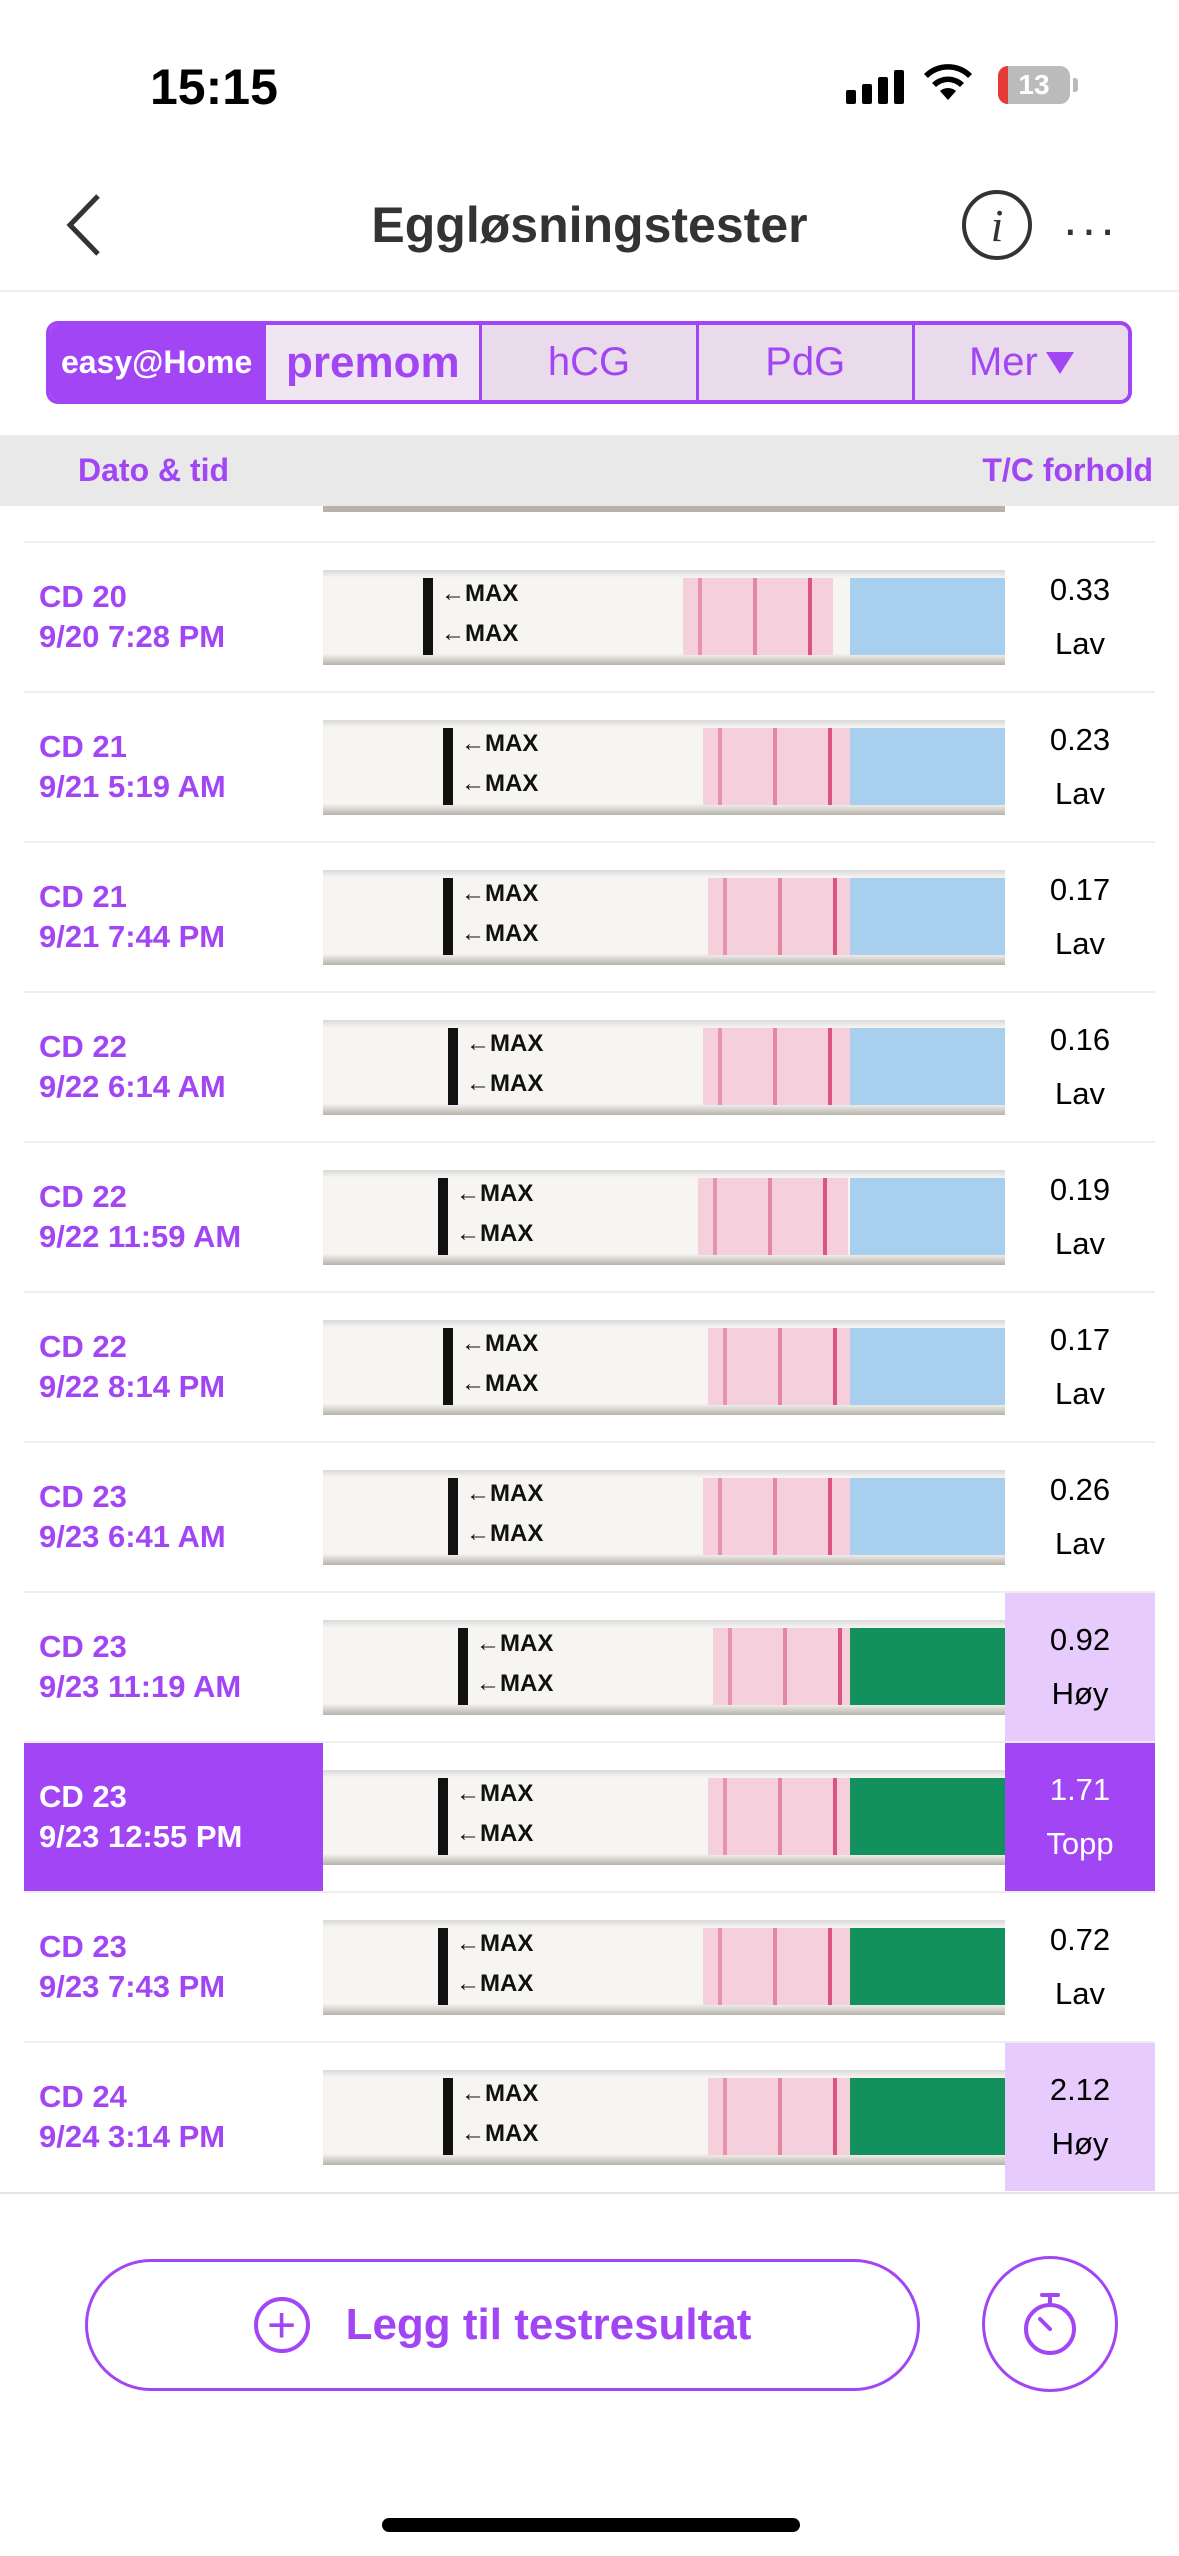 Image resolution: width=1179 pixels, height=2556 pixels. What do you see at coordinates (589, 523) in the screenshot?
I see `list-item-partial` at bounding box center [589, 523].